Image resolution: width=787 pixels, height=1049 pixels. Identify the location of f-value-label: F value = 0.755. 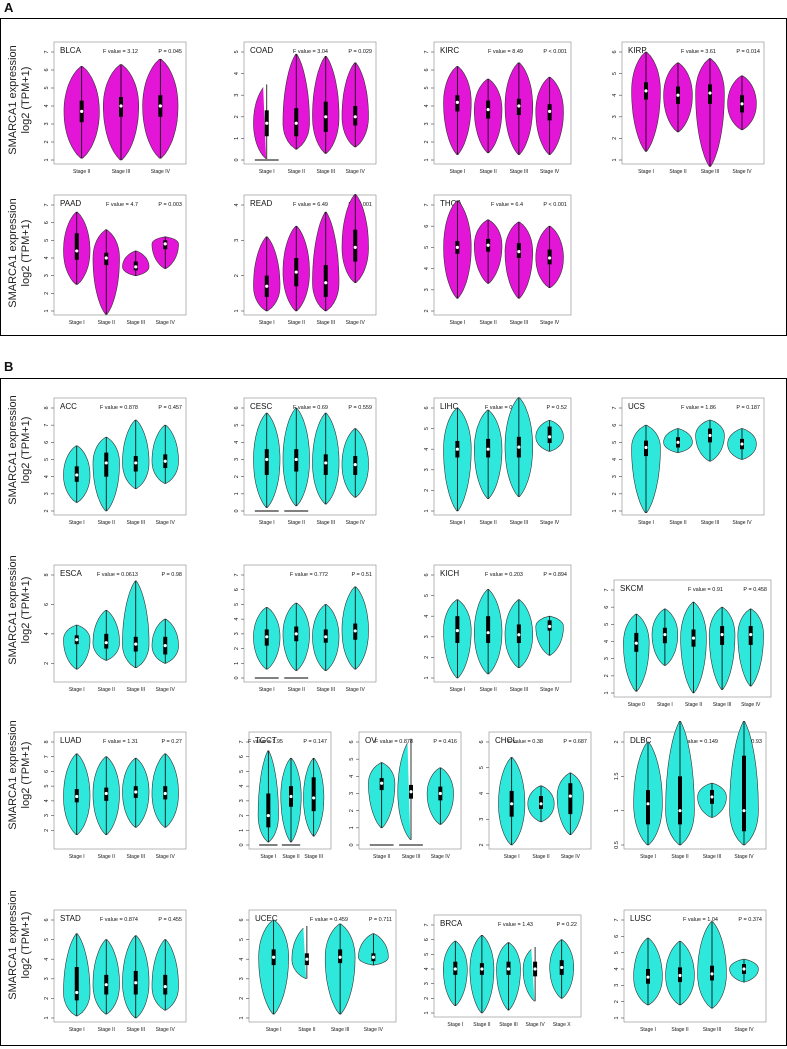
(504, 408).